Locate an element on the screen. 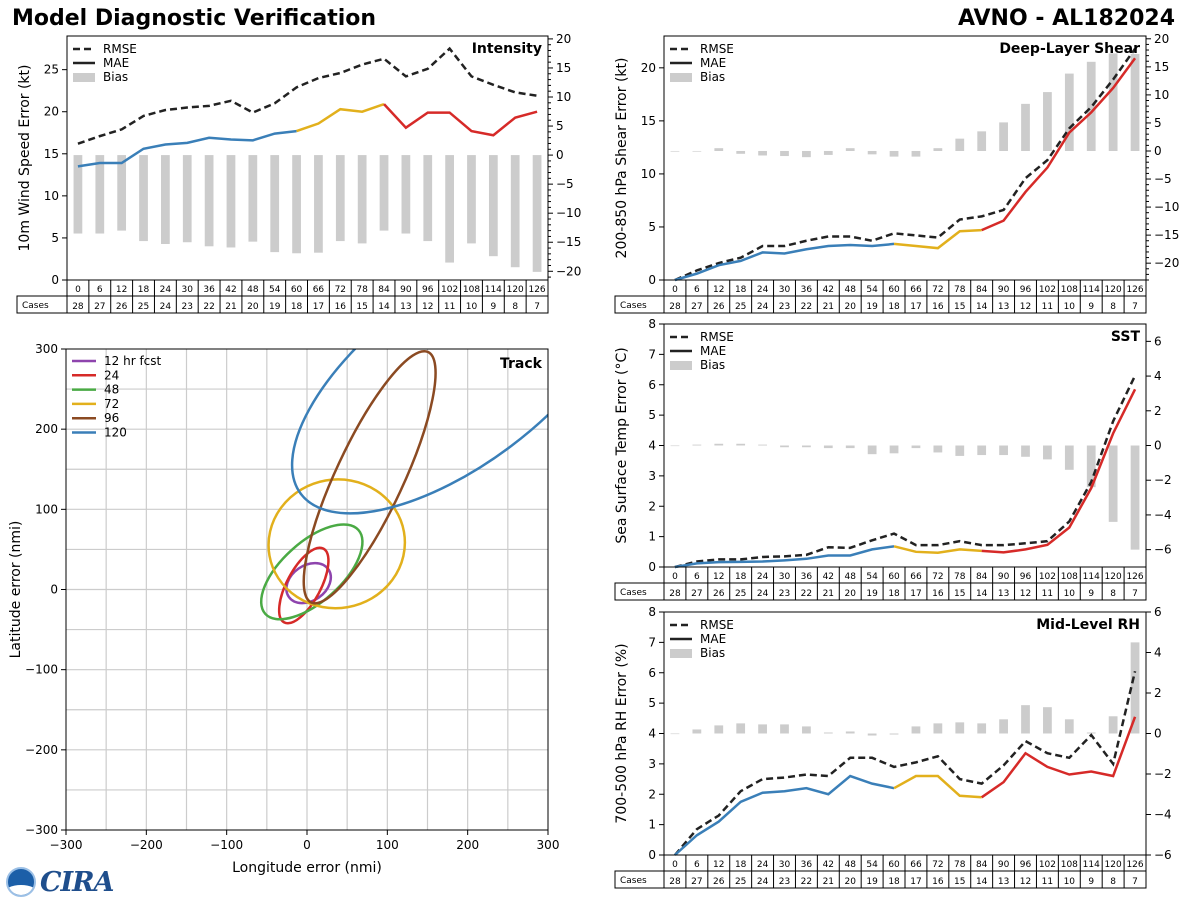 This screenshot has height=900, width=1200. rh-hour-label: 66 is located at coordinates (916, 865).